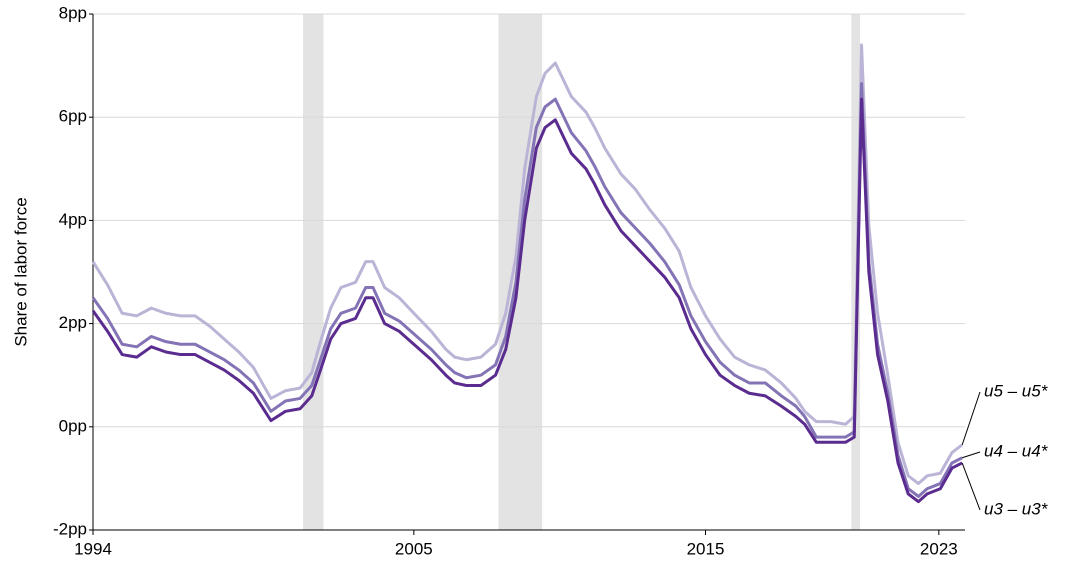  I want to click on series-label: u3 – u3*, so click(1016, 508).